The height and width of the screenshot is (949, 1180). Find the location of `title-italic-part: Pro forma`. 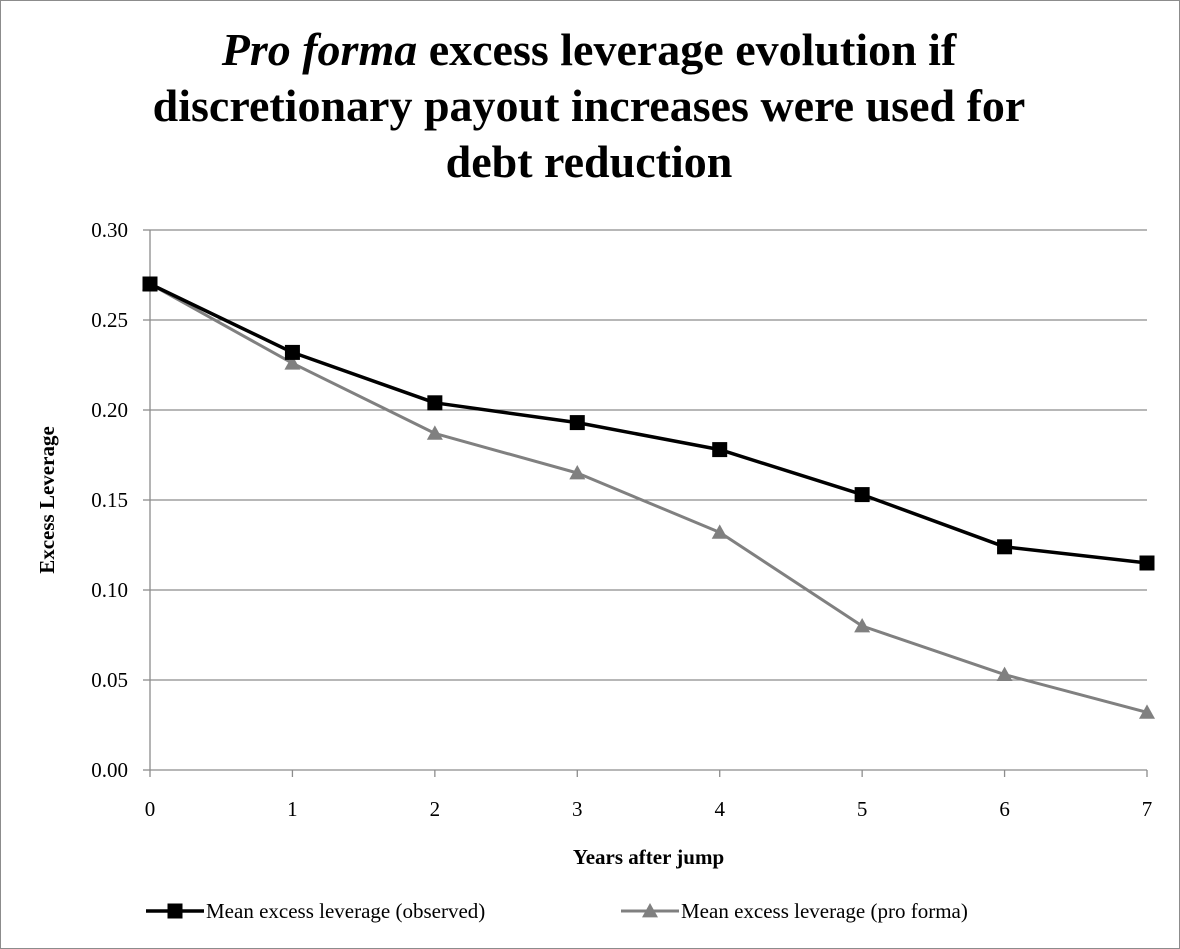

title-italic-part: Pro forma is located at coordinates (319, 49).